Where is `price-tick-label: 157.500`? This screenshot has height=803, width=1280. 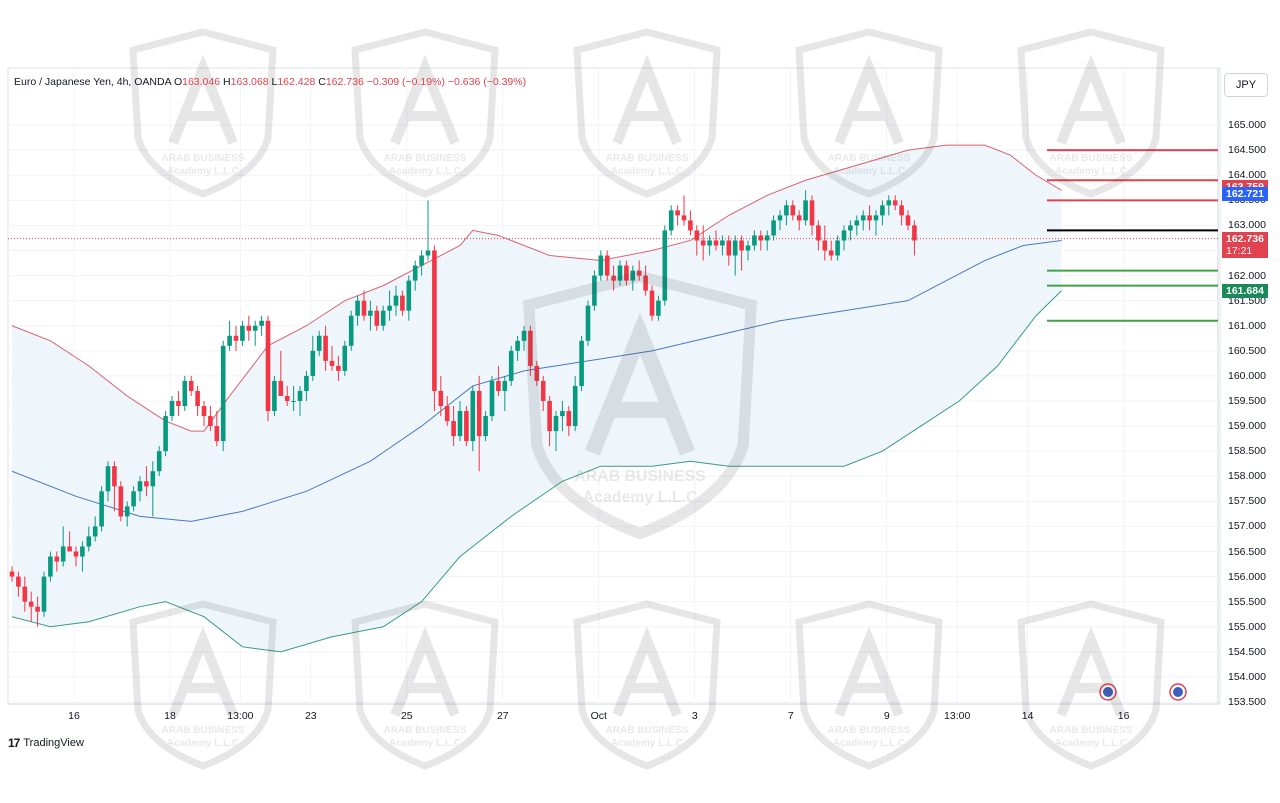 price-tick-label: 157.500 is located at coordinates (1247, 501).